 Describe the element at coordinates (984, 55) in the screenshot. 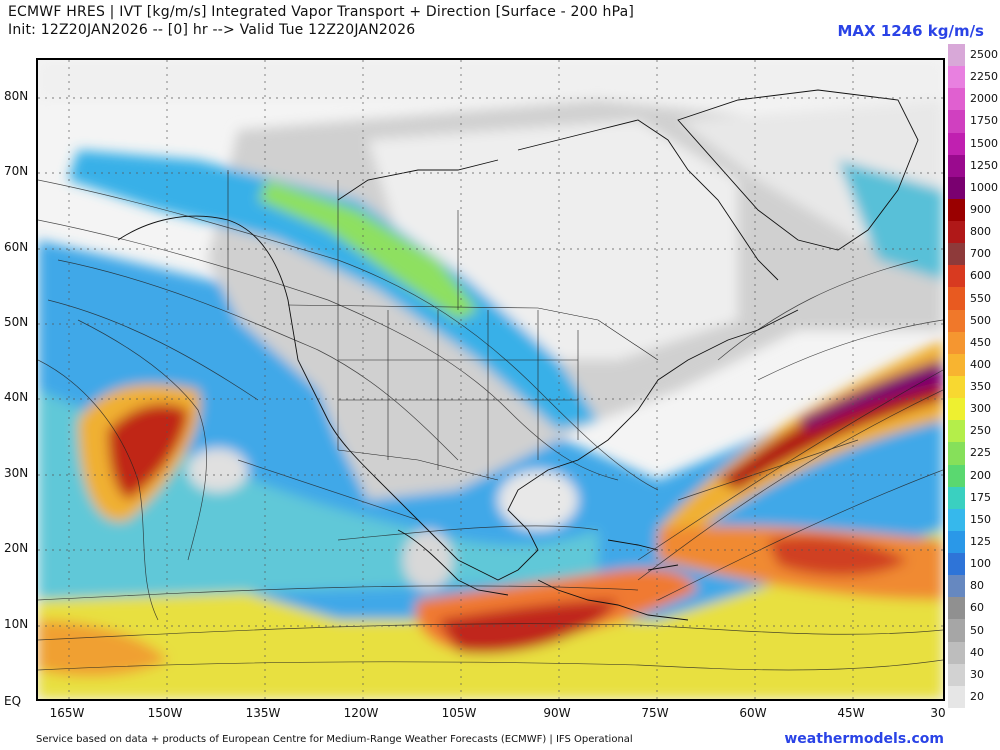

I see `colorbar-label: 2500` at that location.